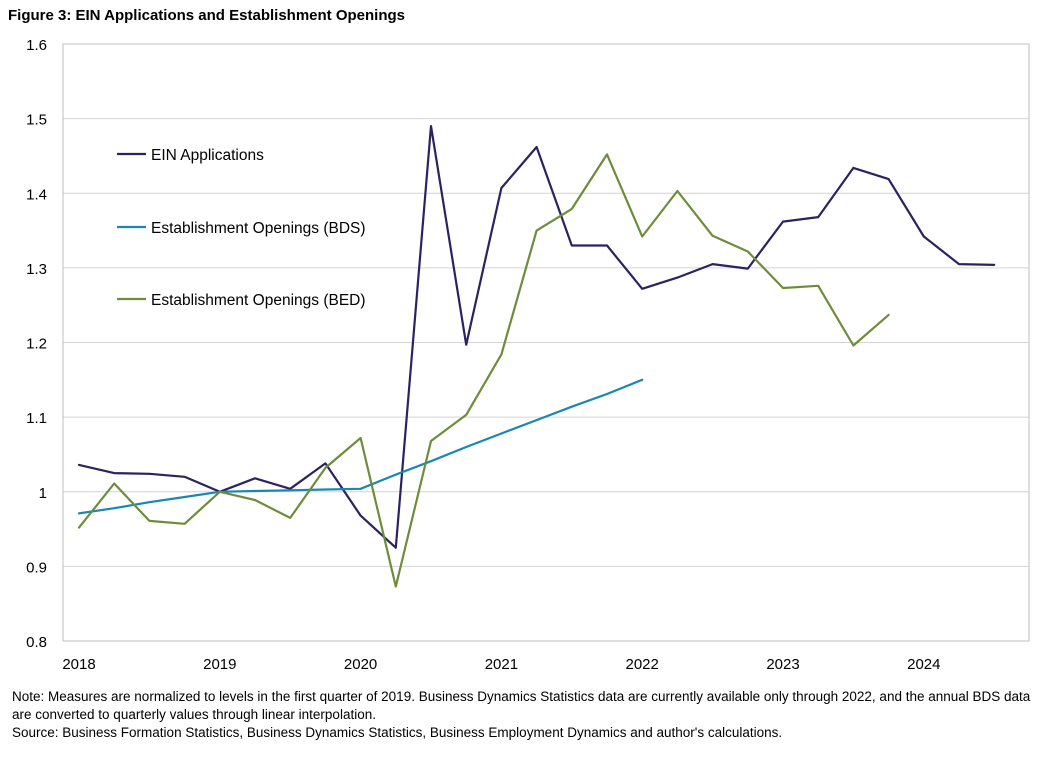  Describe the element at coordinates (36, 45) in the screenshot. I see `y-tick-label: 1.6` at that location.